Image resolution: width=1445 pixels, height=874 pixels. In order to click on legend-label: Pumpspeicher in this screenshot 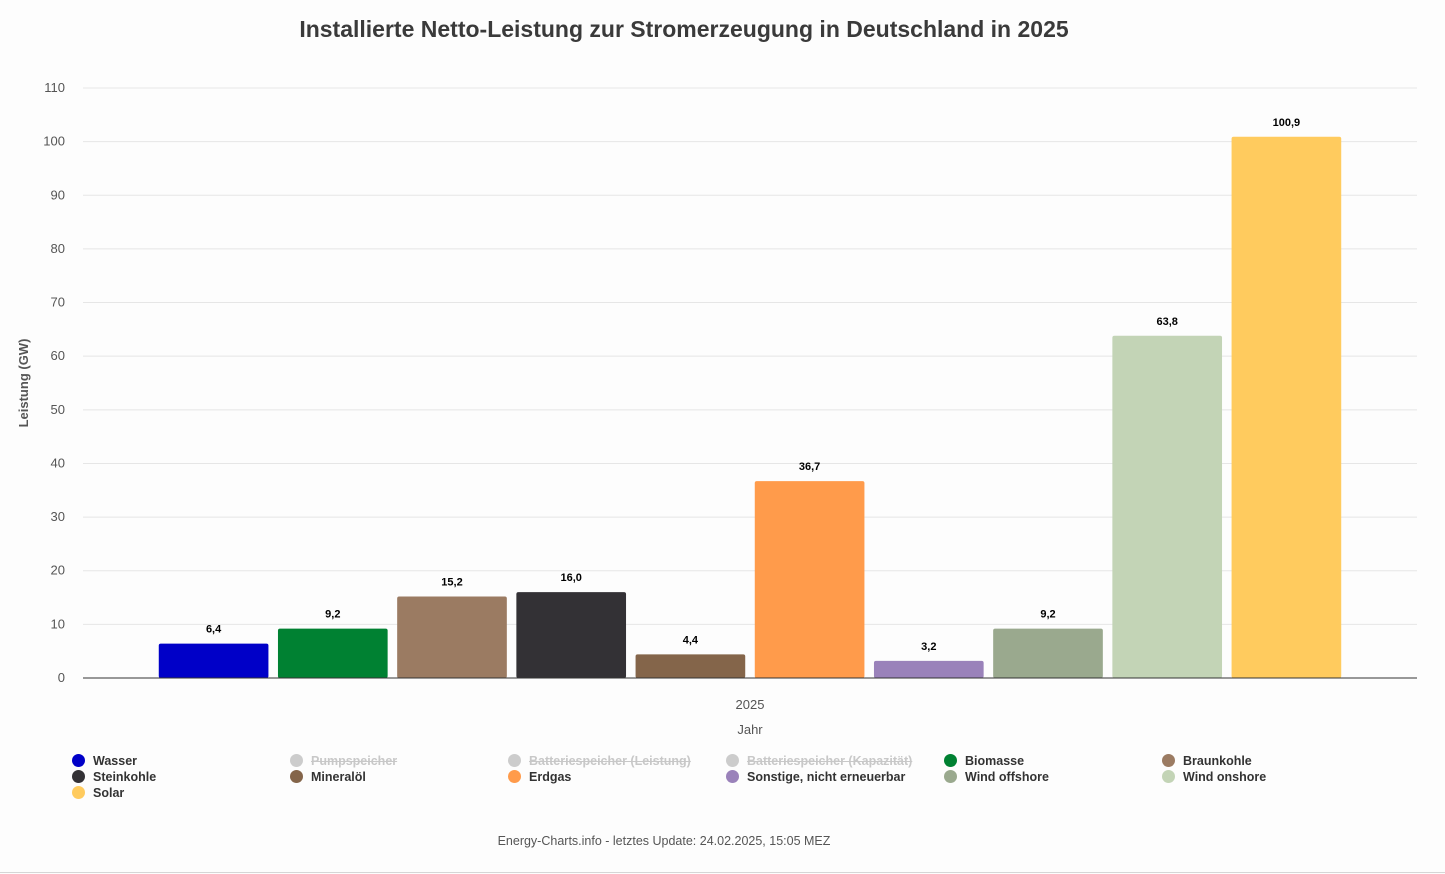, I will do `click(354, 760)`.